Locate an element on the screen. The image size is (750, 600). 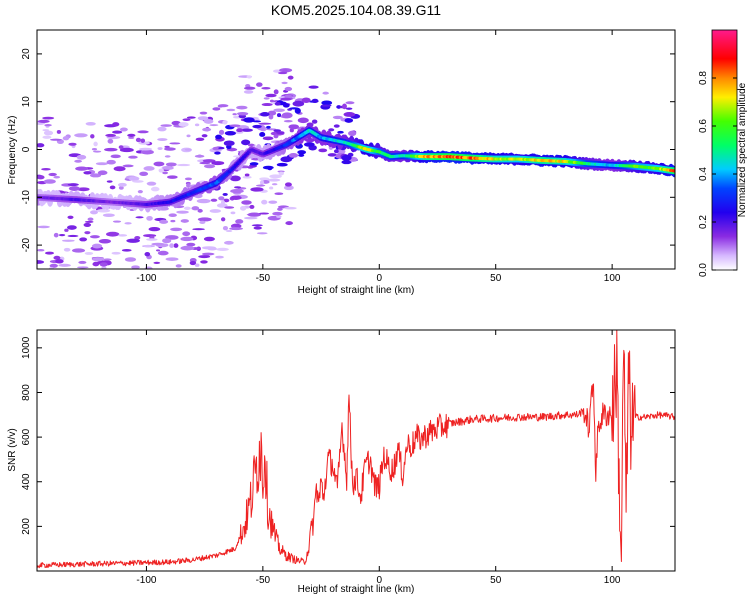
spectrogram-y-tick-label: 20 is located at coordinates (26, 54).